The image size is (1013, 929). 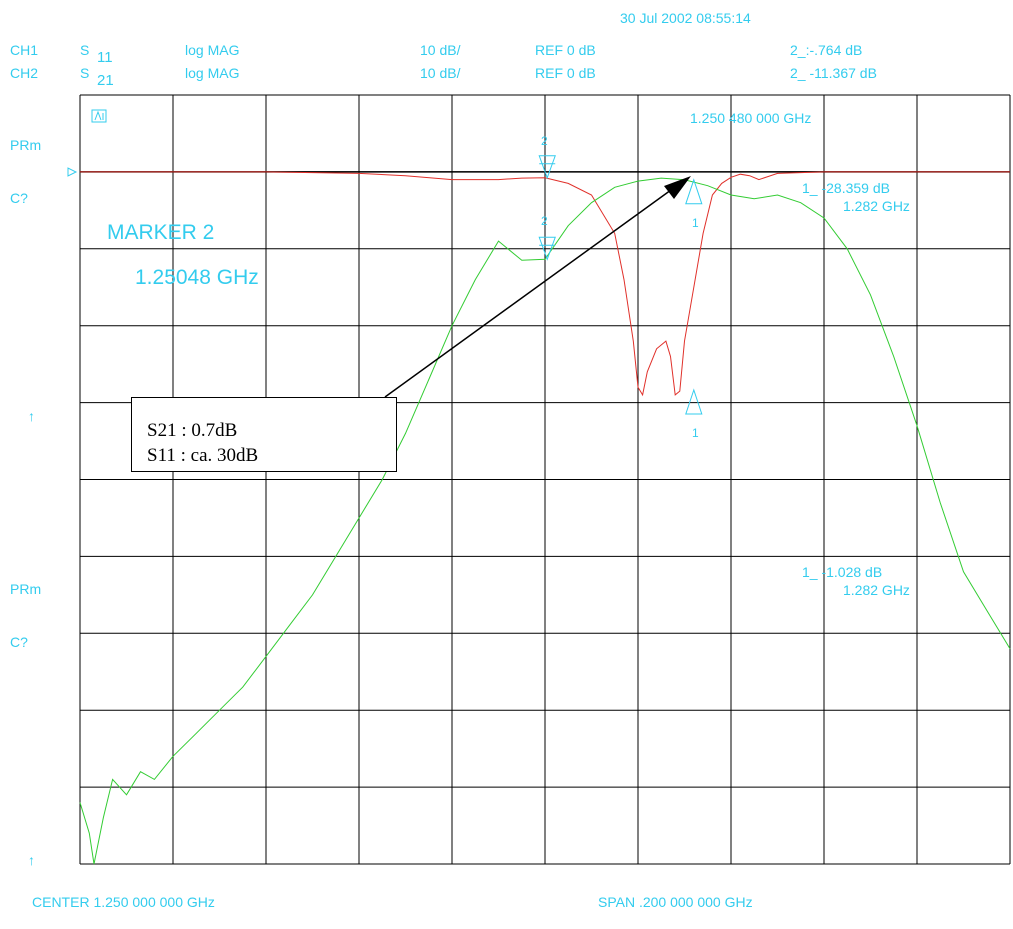 I want to click on marker-readout: 2_:-.764 dB, so click(x=826, y=50).